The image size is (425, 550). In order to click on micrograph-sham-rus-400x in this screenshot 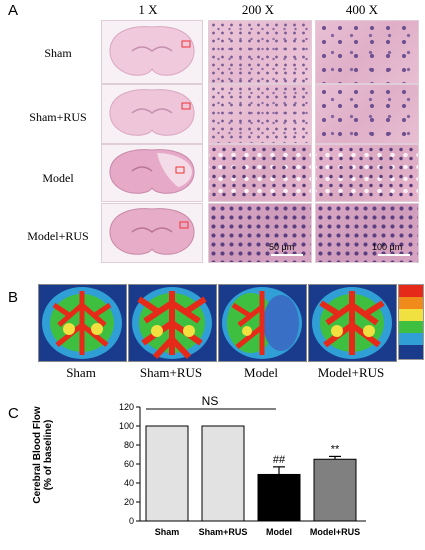, I will do `click(367, 114)`.